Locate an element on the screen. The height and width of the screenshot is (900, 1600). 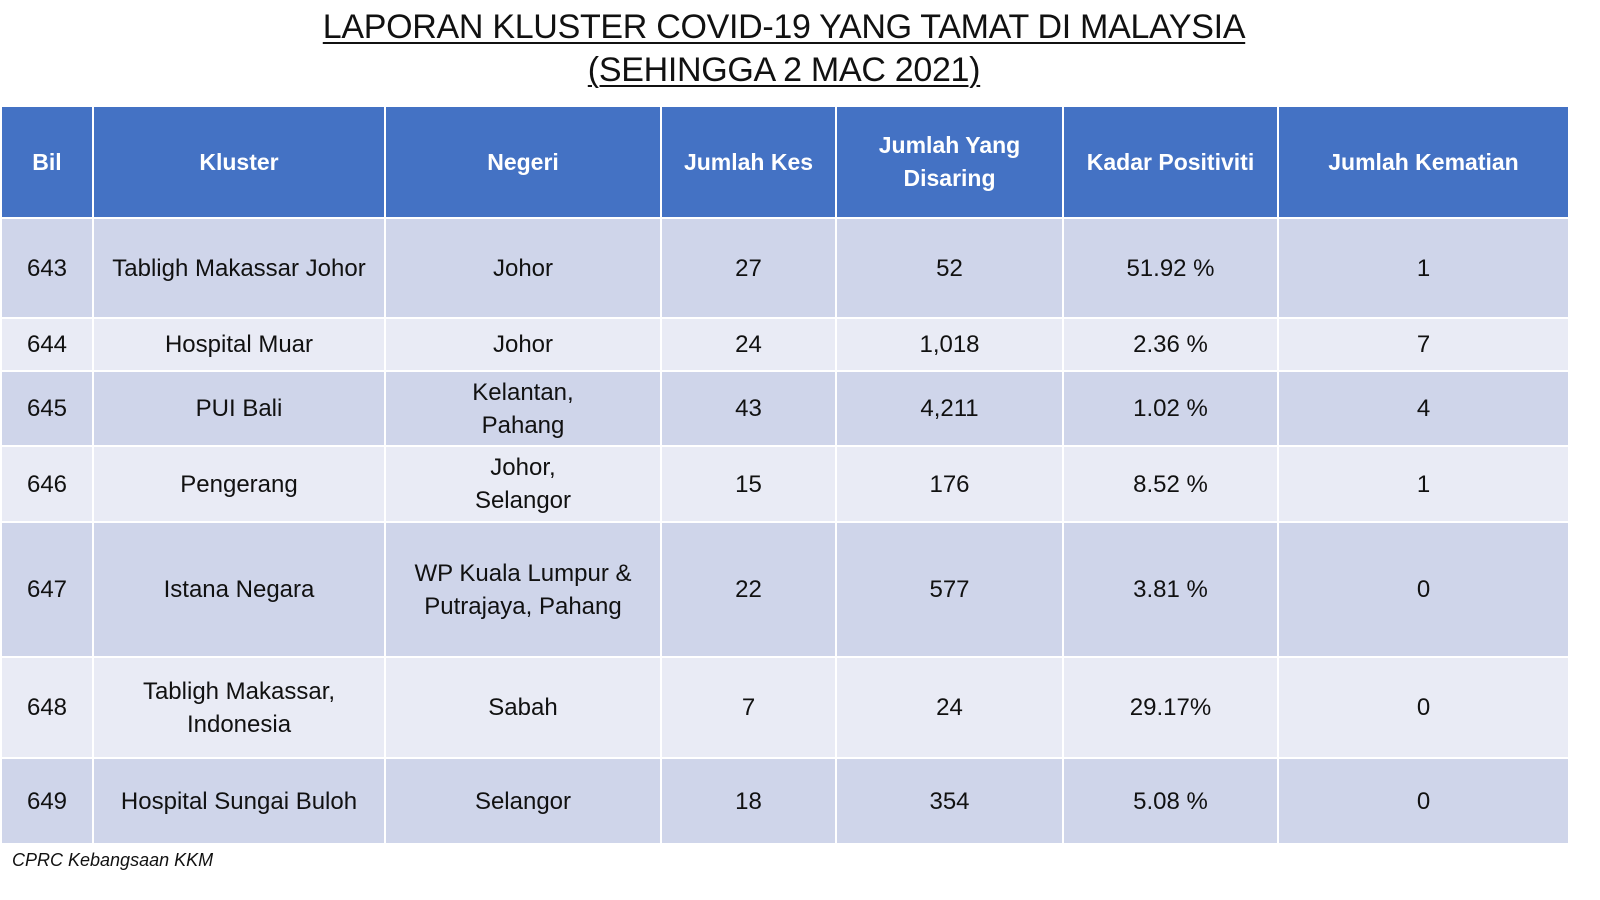
cell-negeri: Johor, Selangor is located at coordinates (523, 484).